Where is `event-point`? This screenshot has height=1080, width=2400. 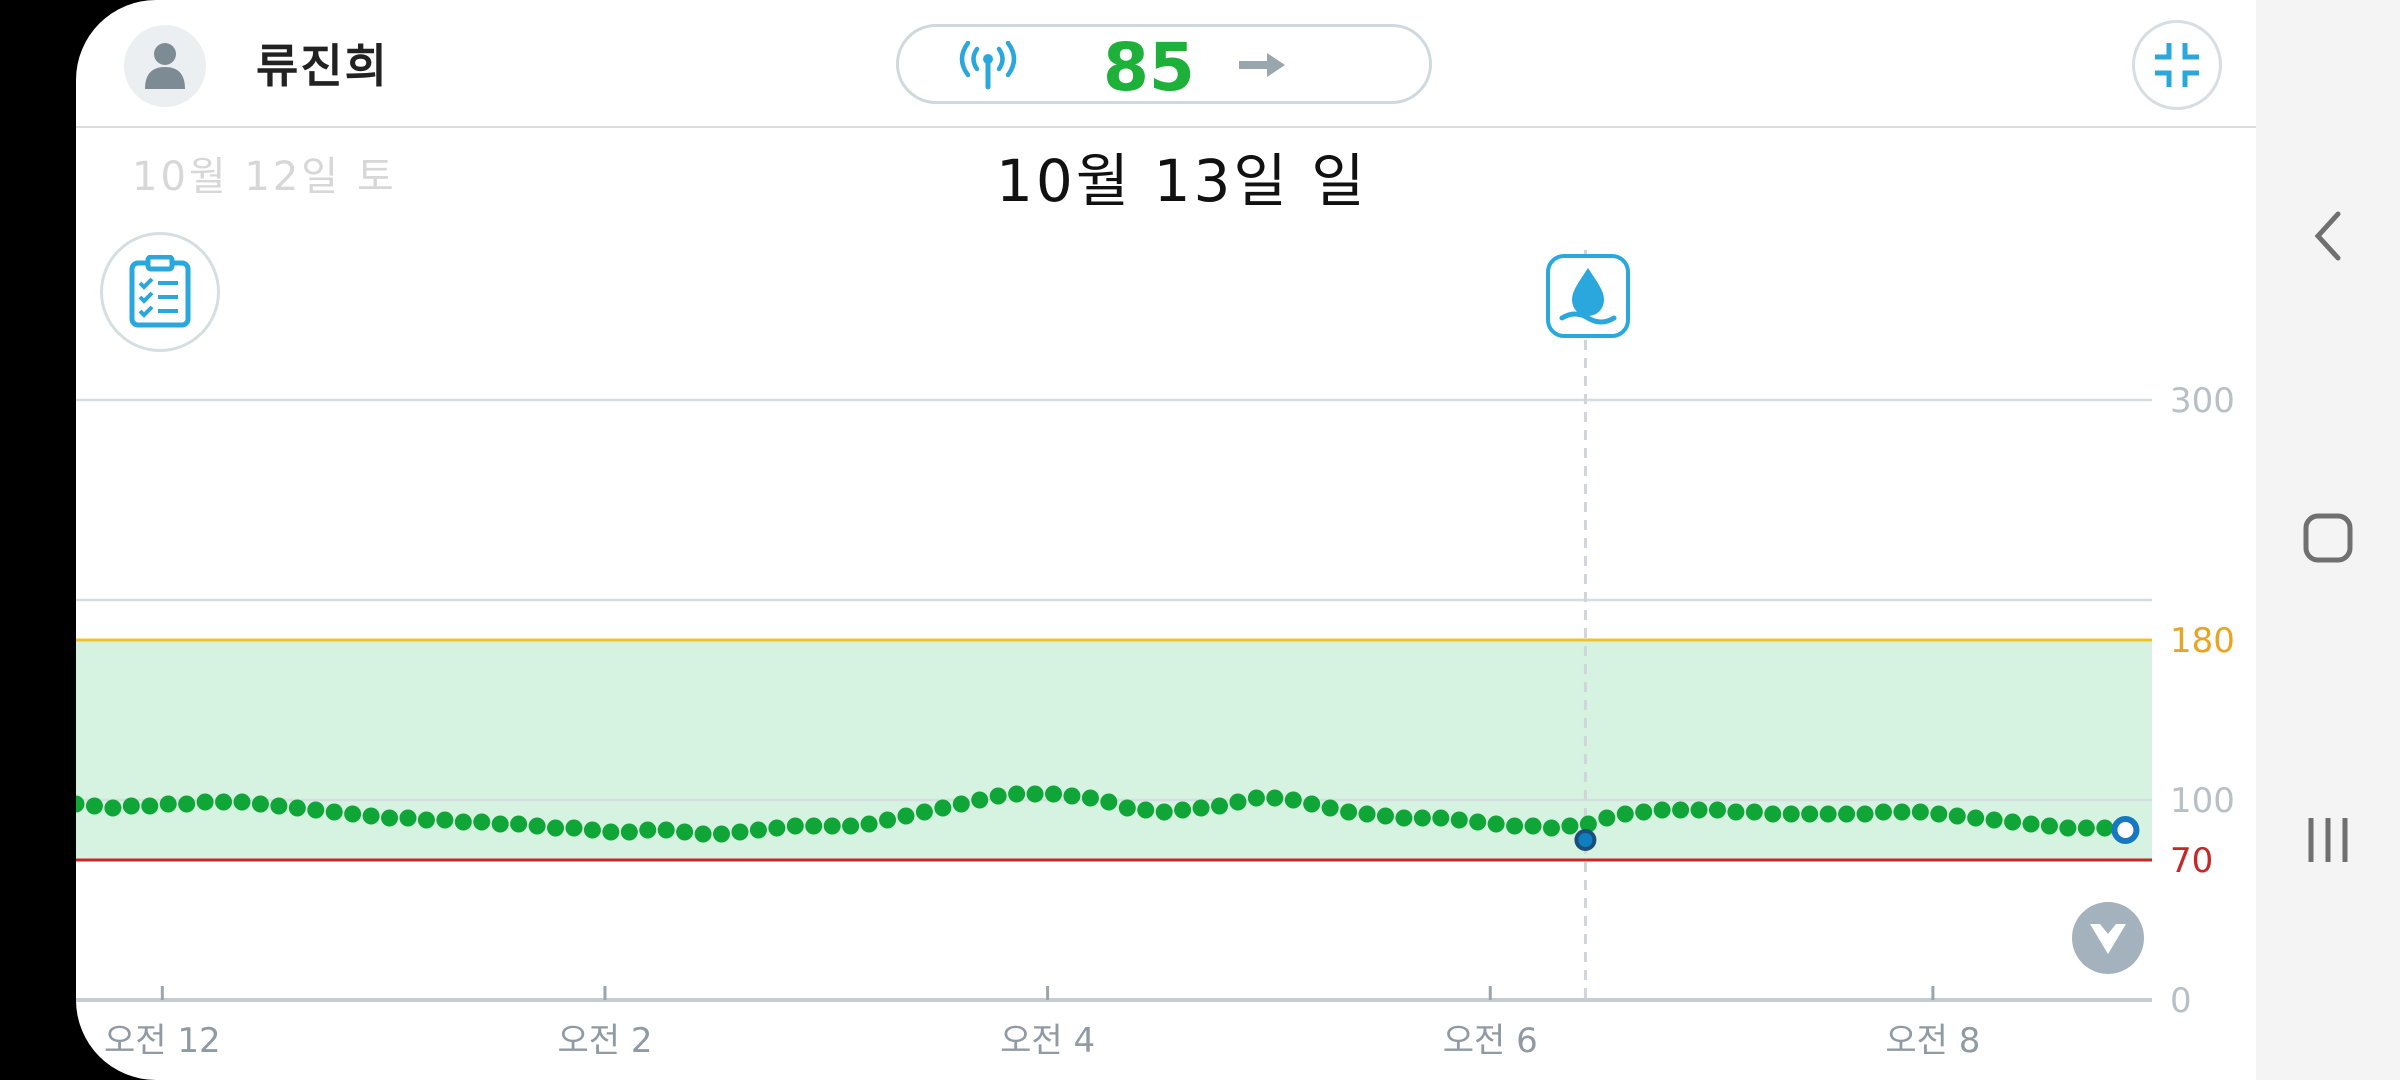 event-point is located at coordinates (1585, 840).